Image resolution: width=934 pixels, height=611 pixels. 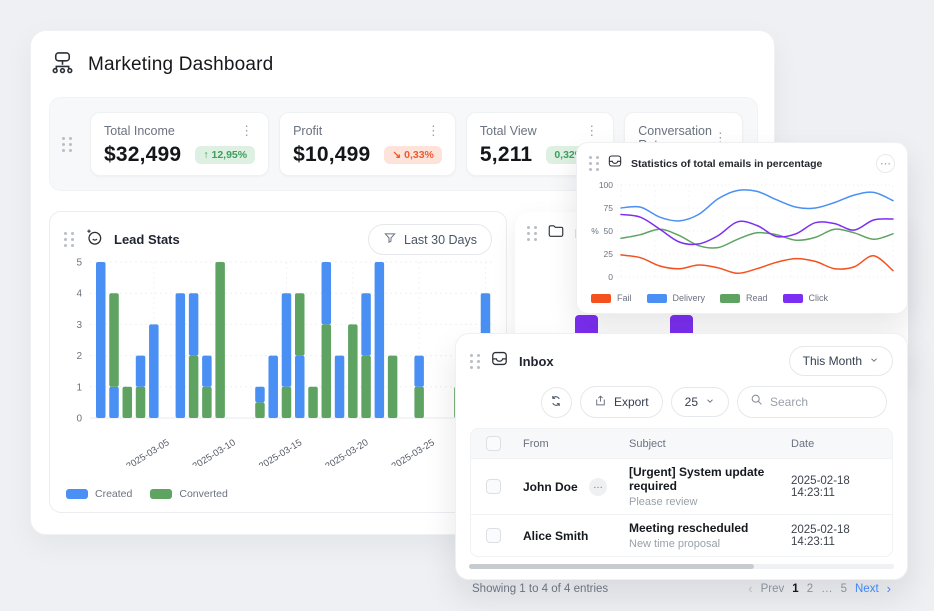 I want to click on entries-summary: Showing 1 to 4 of 4 entries, so click(x=540, y=588).